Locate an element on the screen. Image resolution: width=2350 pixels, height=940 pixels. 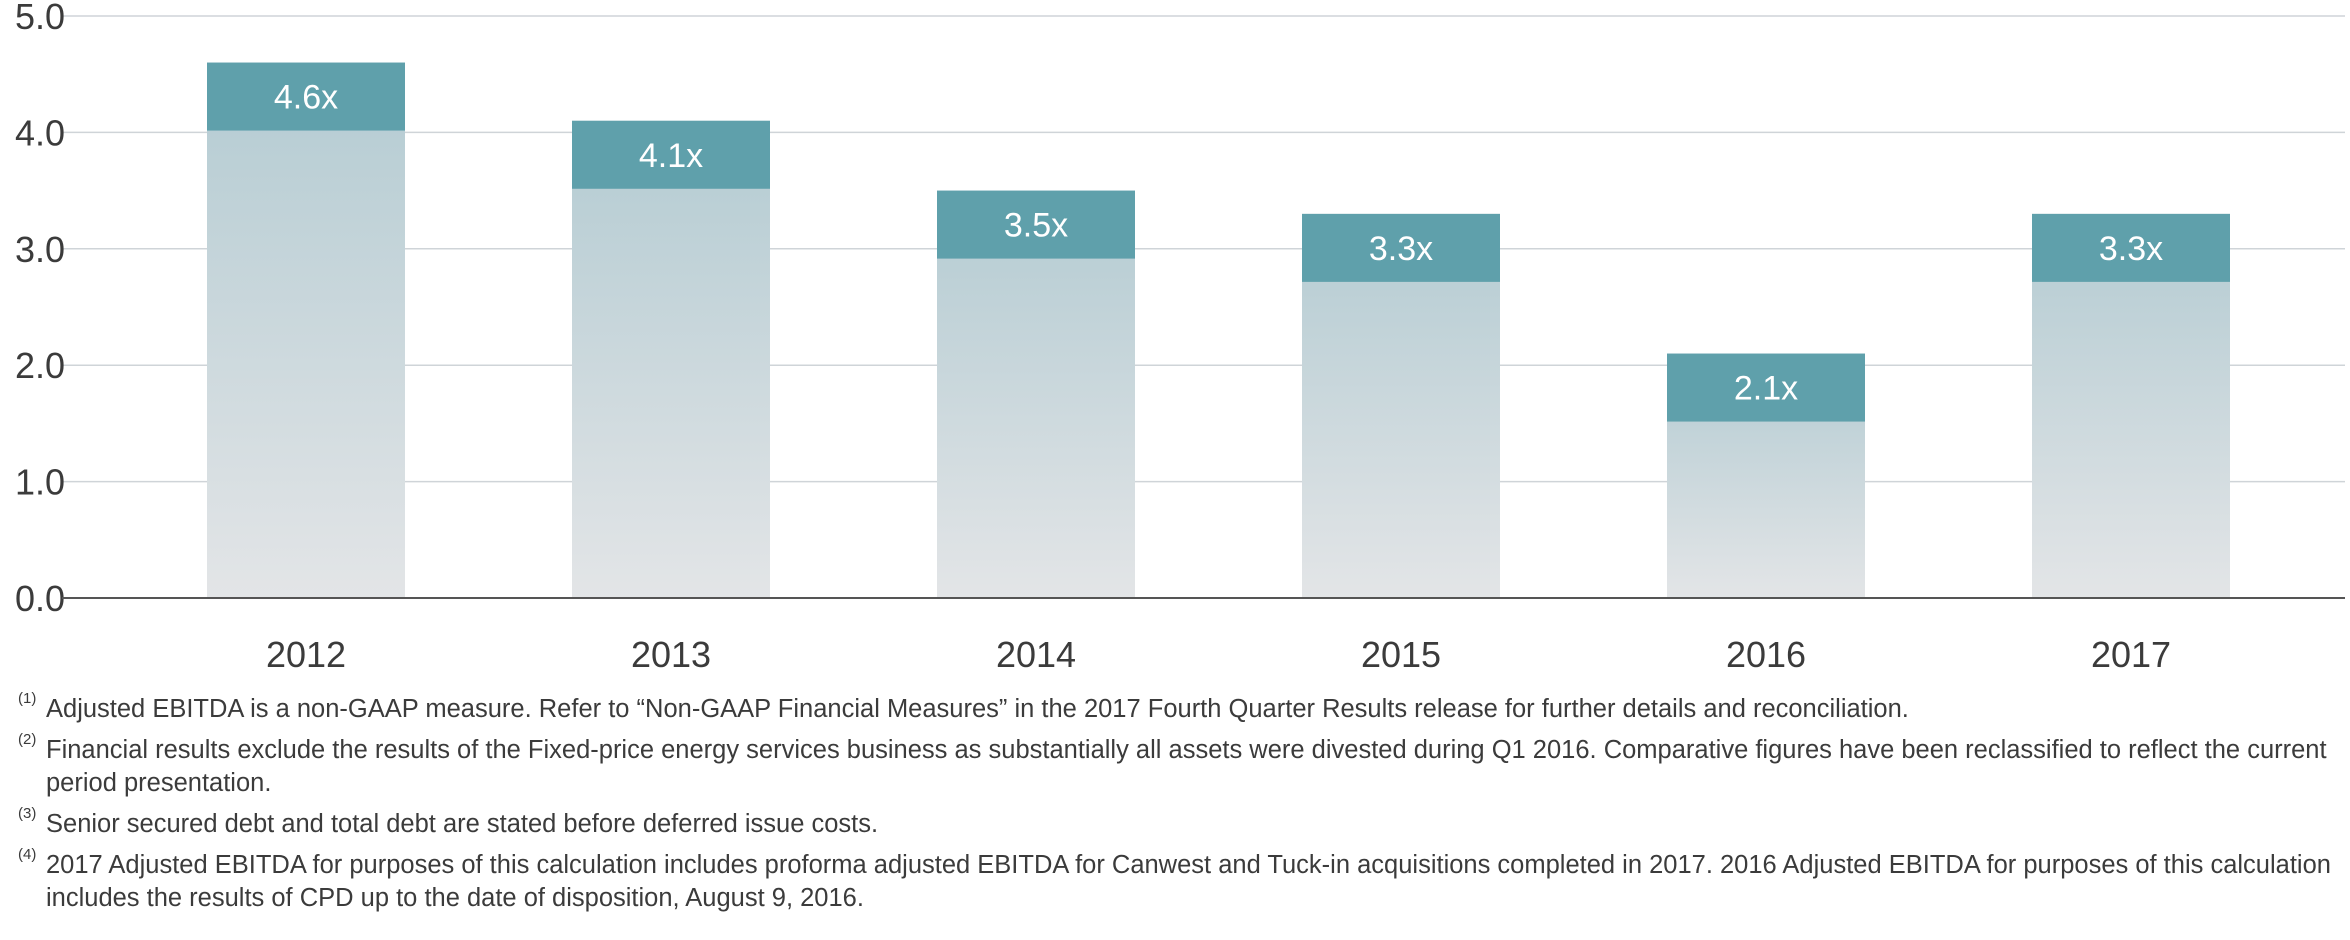
x-tick-label: 2014 is located at coordinates (1036, 654).